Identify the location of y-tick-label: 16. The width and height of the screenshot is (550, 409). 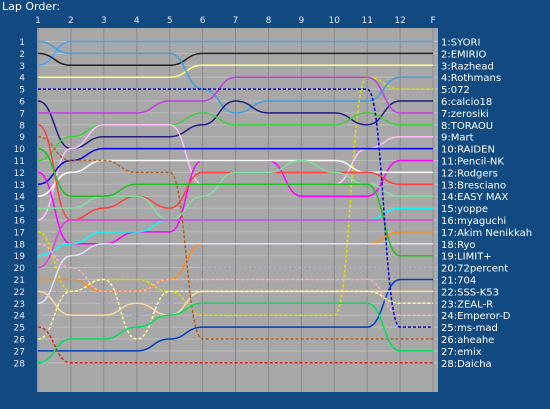
(20, 222).